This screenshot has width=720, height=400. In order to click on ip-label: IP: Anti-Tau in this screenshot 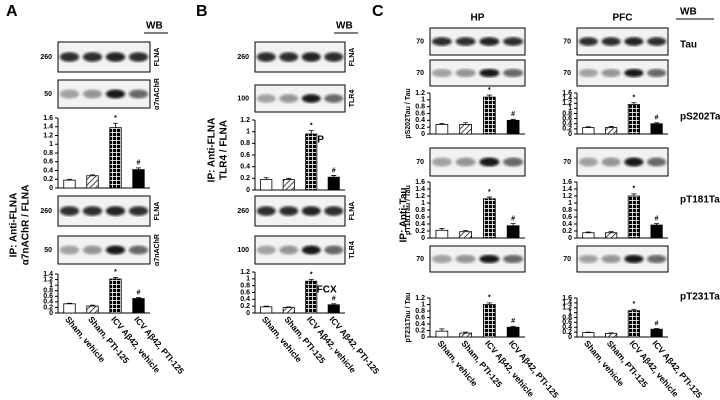, I will do `click(404, 215)`.